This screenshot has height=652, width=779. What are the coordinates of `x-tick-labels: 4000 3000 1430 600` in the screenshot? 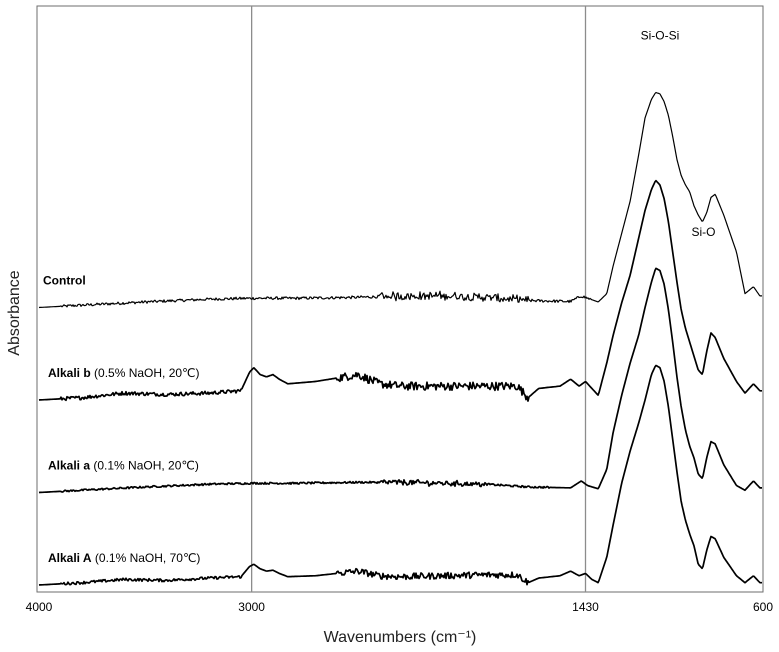 It's located at (400, 607).